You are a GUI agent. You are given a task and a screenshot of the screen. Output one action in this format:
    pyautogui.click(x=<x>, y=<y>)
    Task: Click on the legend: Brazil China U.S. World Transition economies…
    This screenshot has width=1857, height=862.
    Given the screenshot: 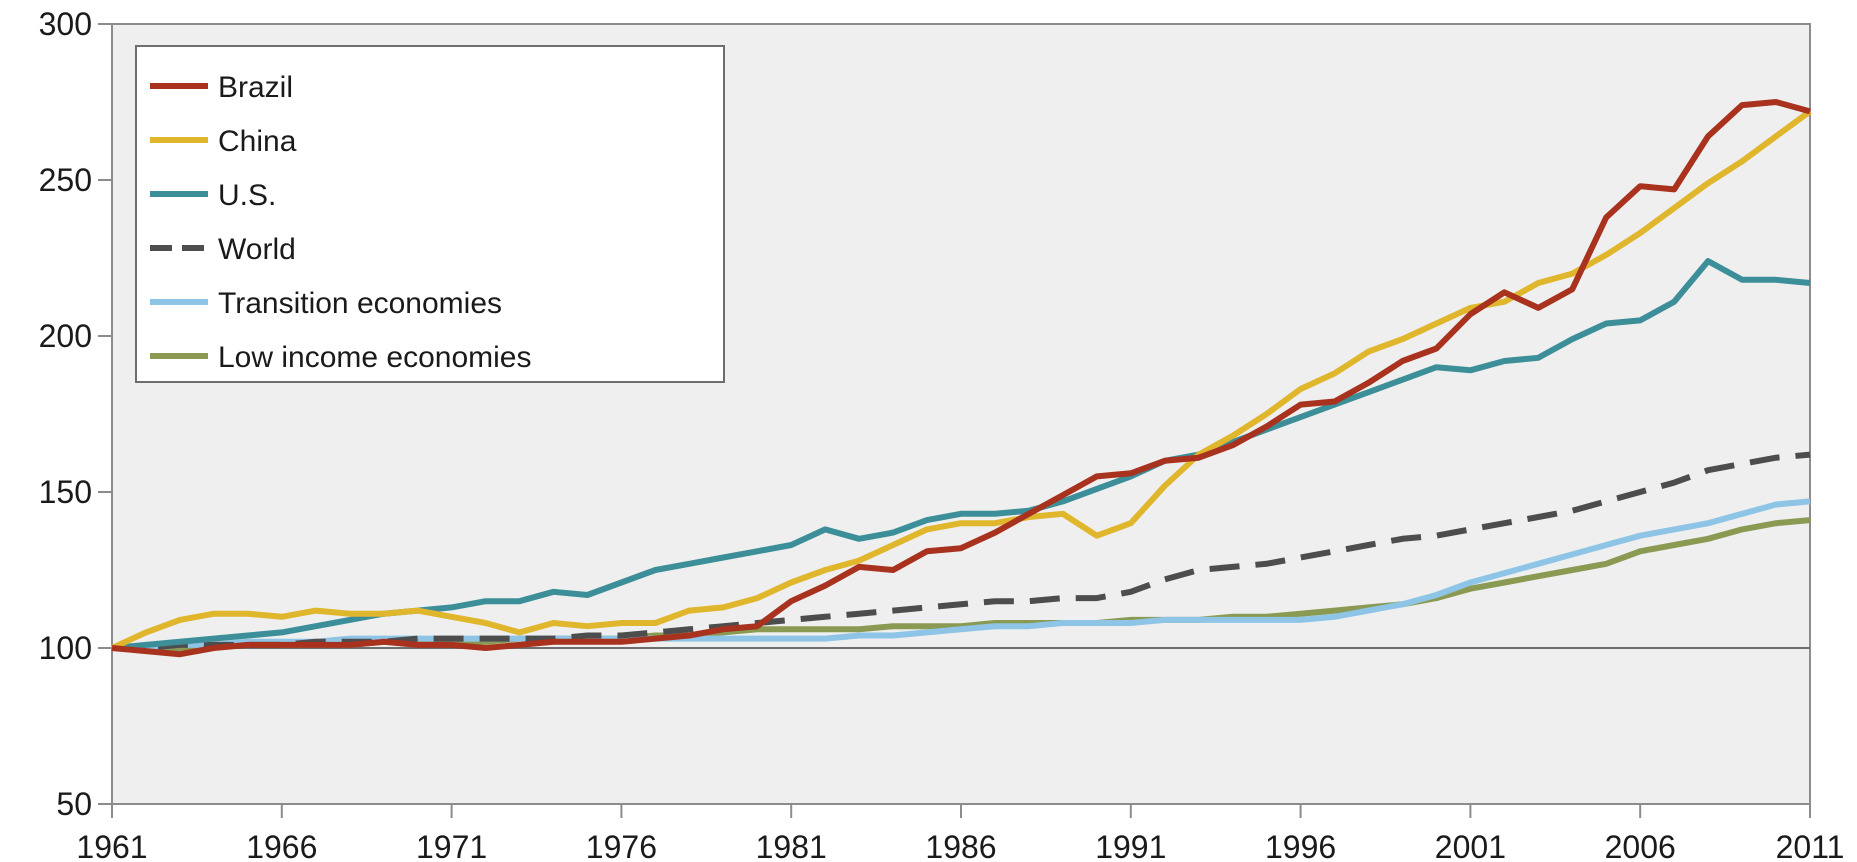 What is the action you would take?
    pyautogui.click(x=430, y=214)
    